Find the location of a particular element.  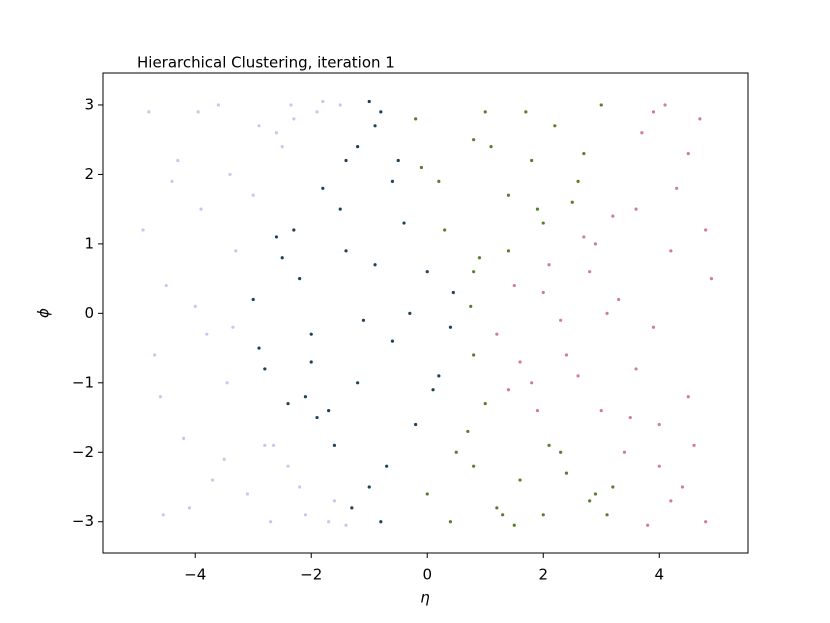

x-tick-label: −2 is located at coordinates (311, 575).